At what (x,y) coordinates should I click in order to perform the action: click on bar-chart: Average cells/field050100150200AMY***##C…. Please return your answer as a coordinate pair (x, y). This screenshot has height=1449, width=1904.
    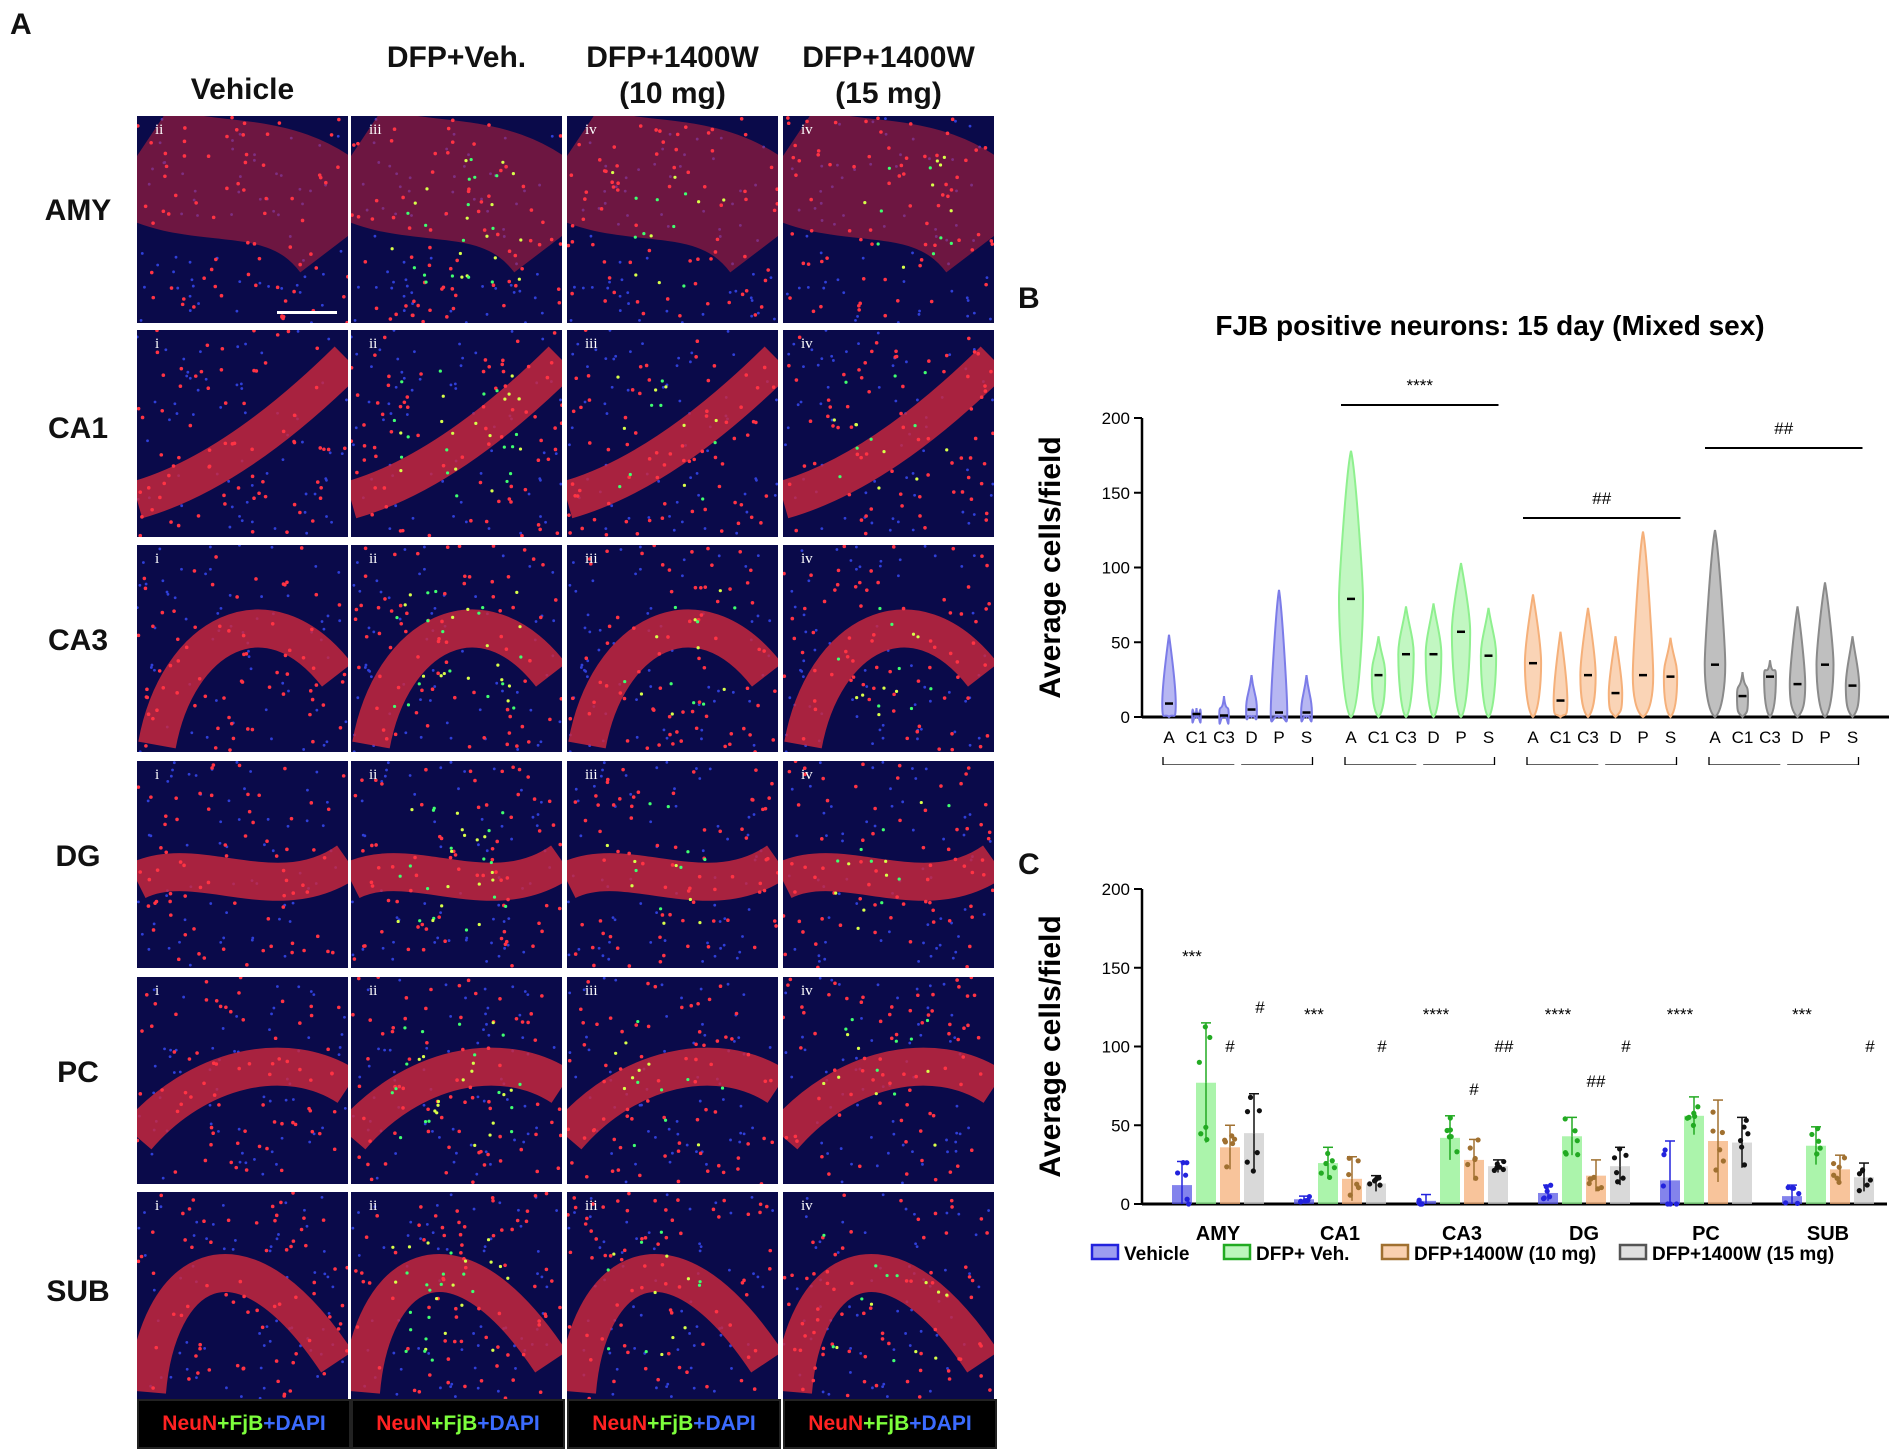
    Looking at the image, I should click on (1460, 1072).